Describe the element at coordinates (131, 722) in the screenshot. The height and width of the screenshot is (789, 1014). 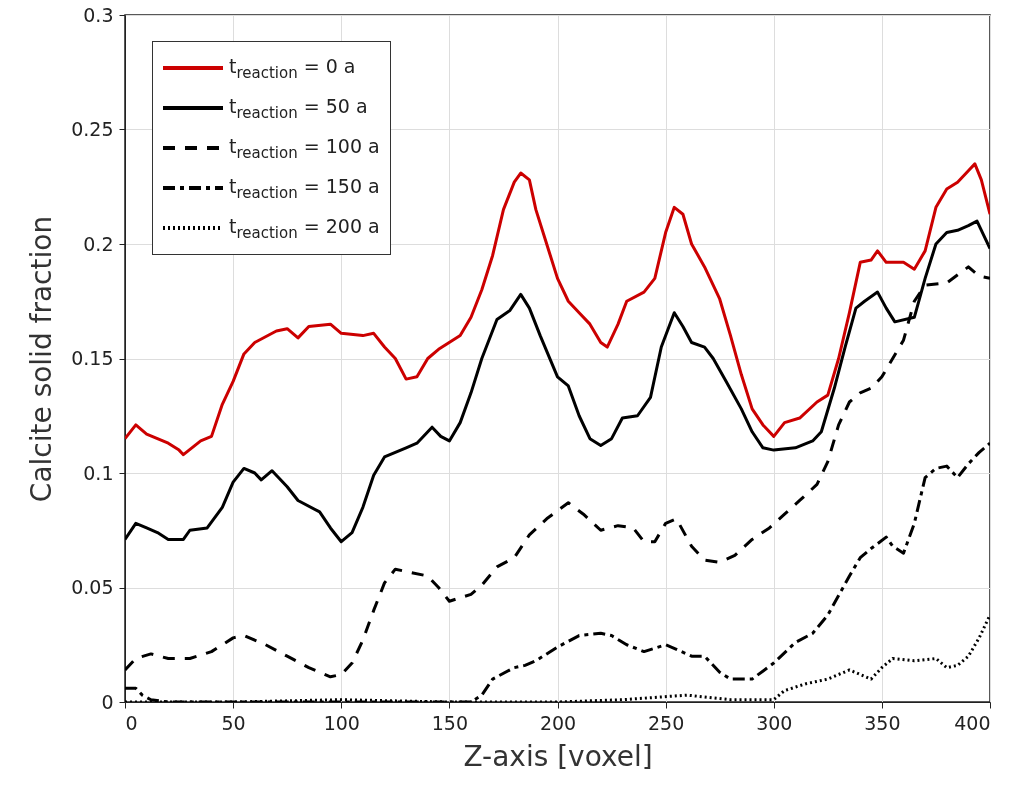
I see `x-tick-label: 0` at that location.